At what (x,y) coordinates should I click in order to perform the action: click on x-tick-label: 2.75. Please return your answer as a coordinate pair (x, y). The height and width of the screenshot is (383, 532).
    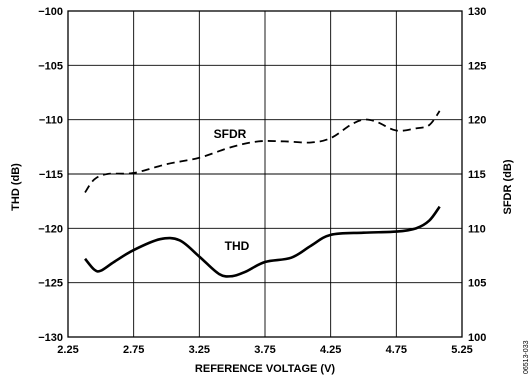
    Looking at the image, I should click on (133, 350).